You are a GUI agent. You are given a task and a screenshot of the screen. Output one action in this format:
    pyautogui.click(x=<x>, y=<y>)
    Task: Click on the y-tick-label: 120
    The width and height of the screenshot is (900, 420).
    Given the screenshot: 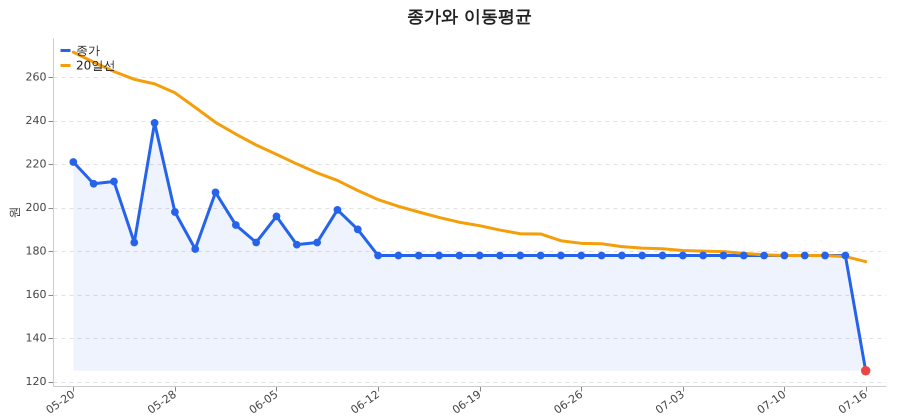 What is the action you would take?
    pyautogui.click(x=36, y=381)
    